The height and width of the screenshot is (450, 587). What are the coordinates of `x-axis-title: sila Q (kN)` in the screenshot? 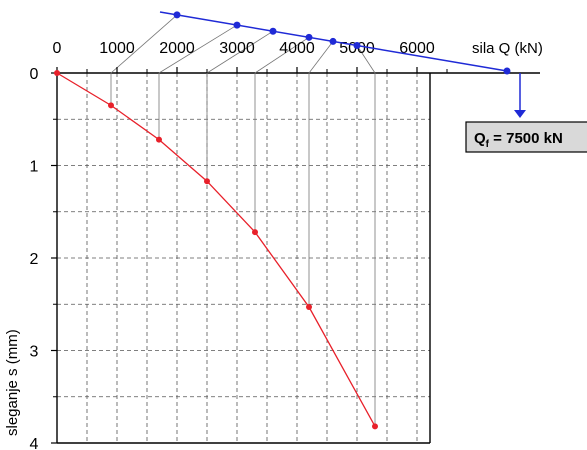 It's located at (507, 48).